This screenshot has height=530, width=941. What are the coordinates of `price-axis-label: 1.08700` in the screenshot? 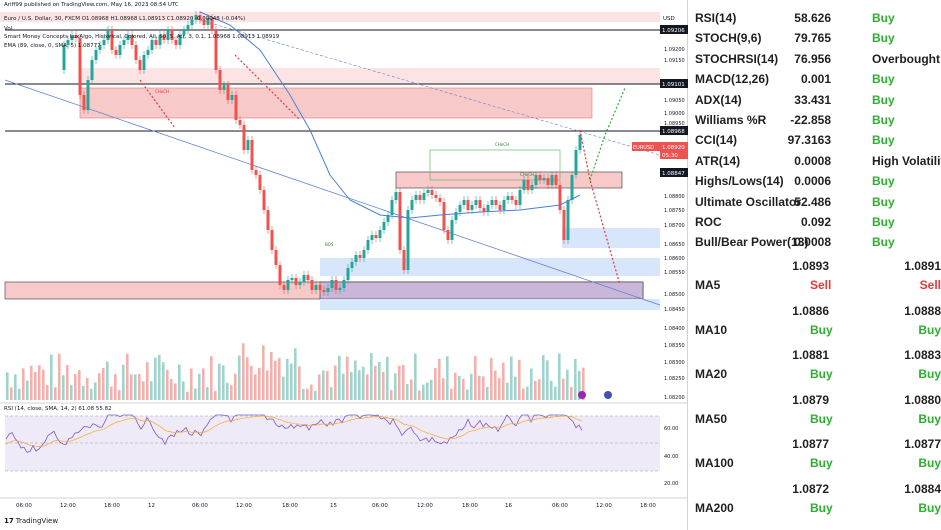 It's located at (674, 226).